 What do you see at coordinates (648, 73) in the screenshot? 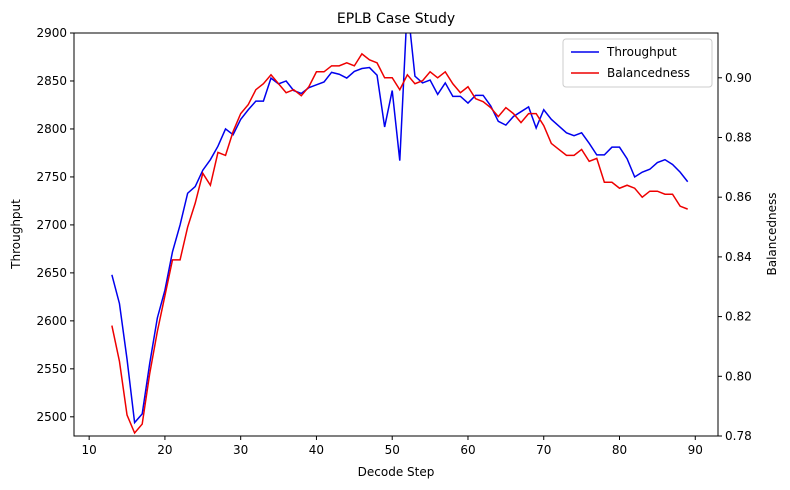
I see `legend-label-balancedness: Balancedness` at bounding box center [648, 73].